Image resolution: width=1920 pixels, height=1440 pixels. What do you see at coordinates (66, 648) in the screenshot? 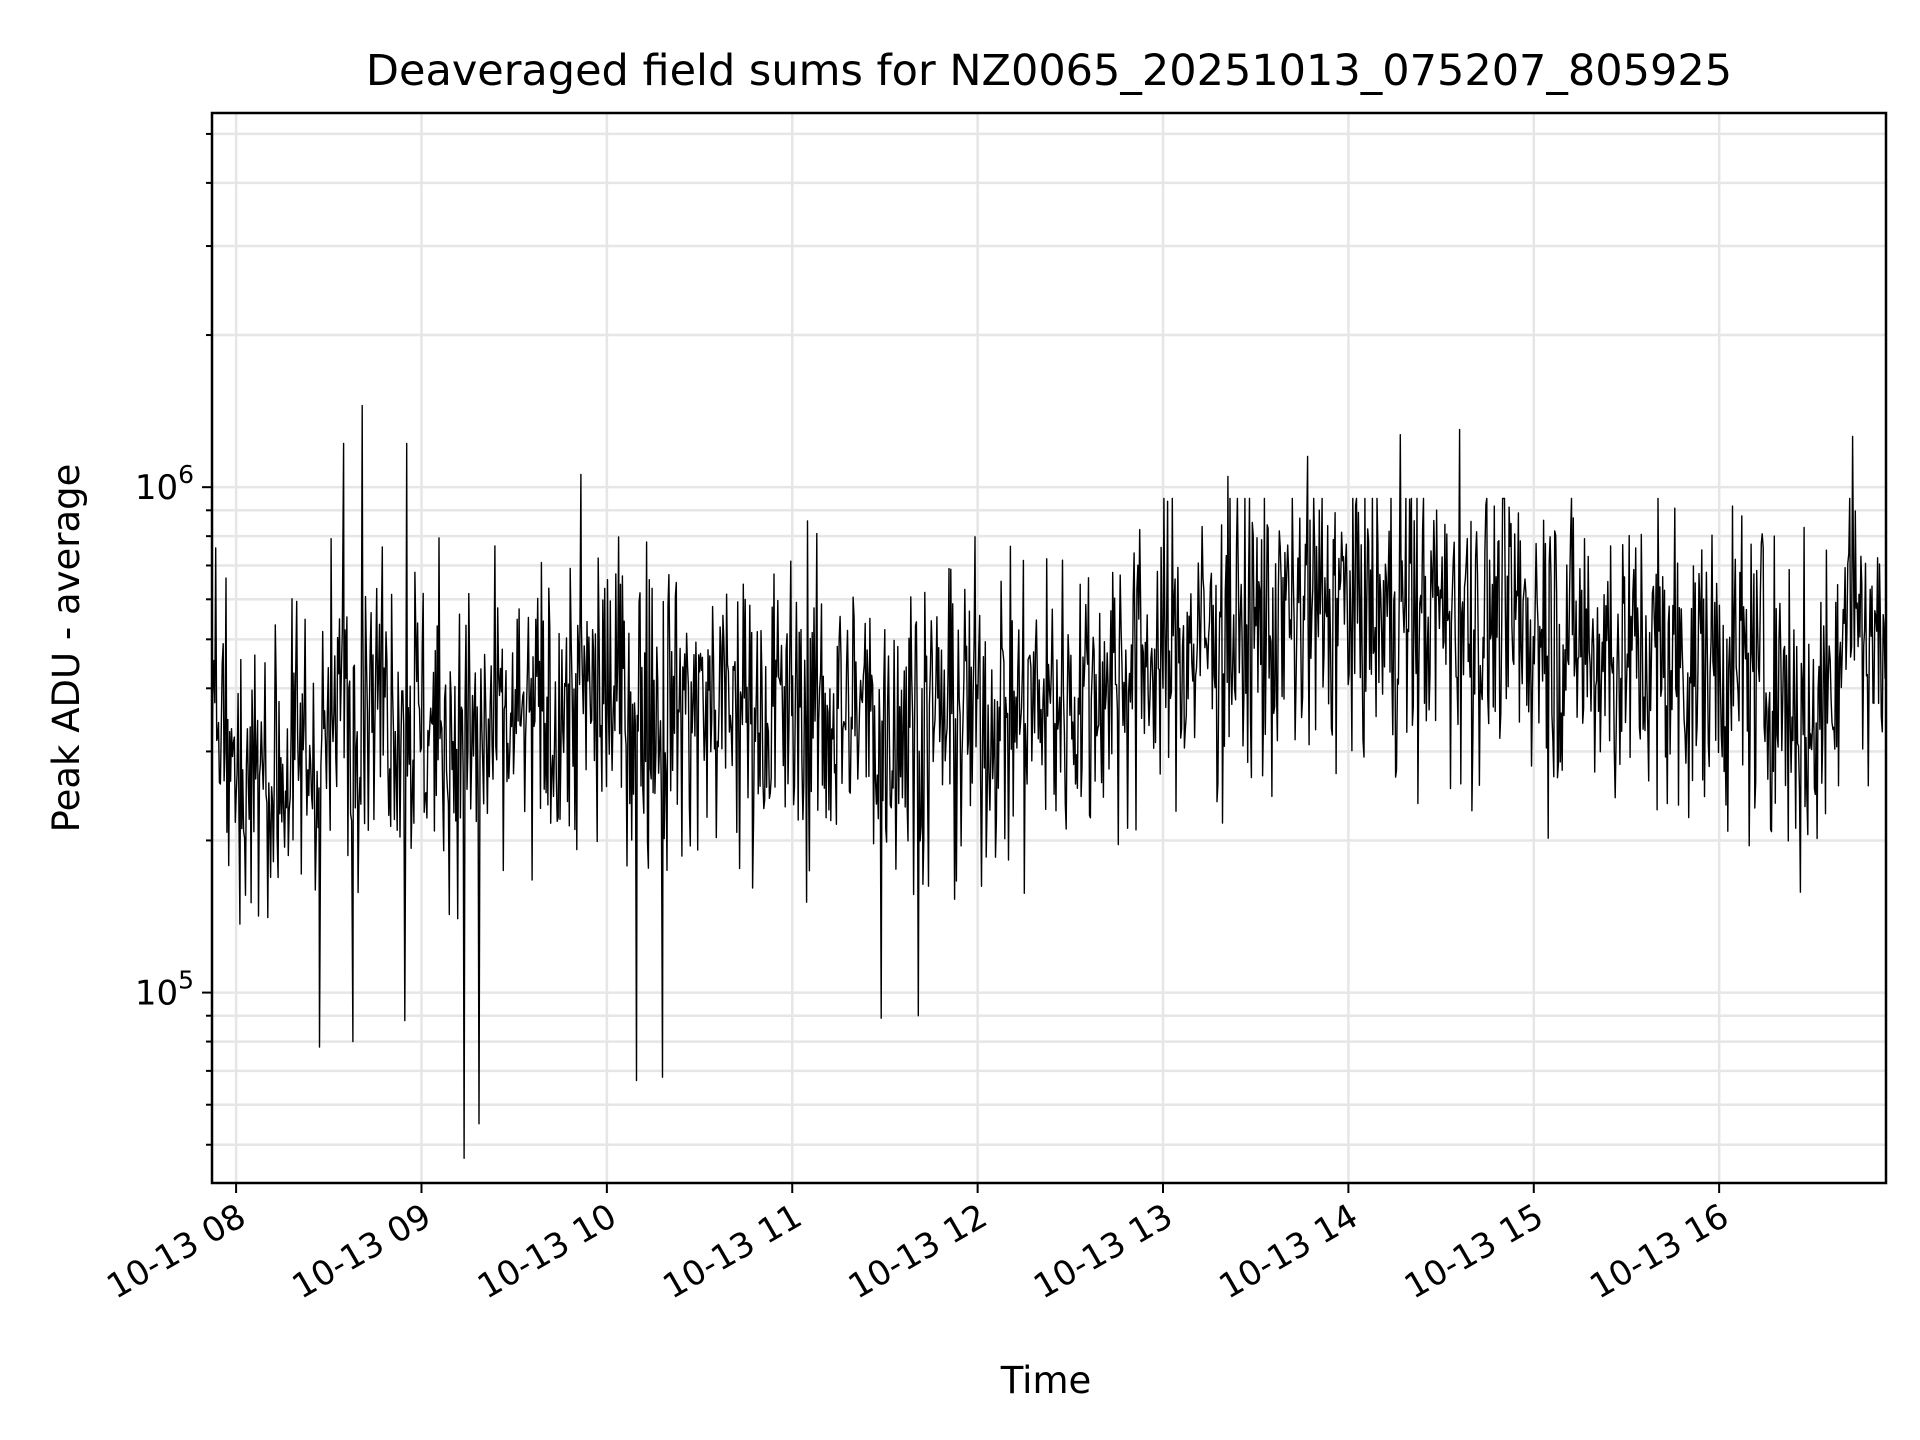
I see `y-axis-label: Peak ADU - average` at bounding box center [66, 648].